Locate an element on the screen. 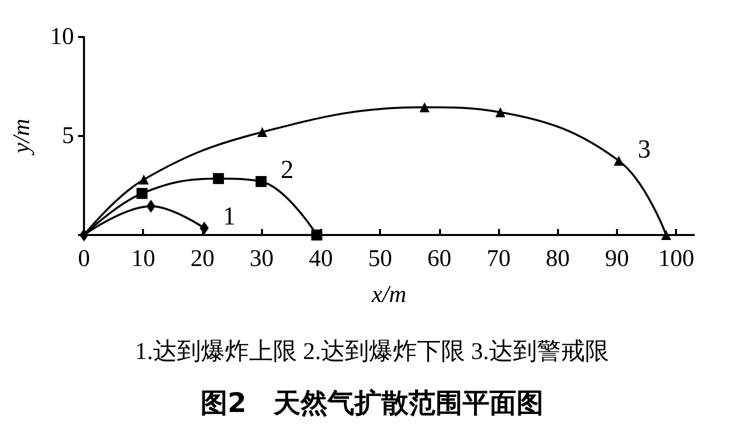  y-axis-title: y/m is located at coordinates (22, 137).